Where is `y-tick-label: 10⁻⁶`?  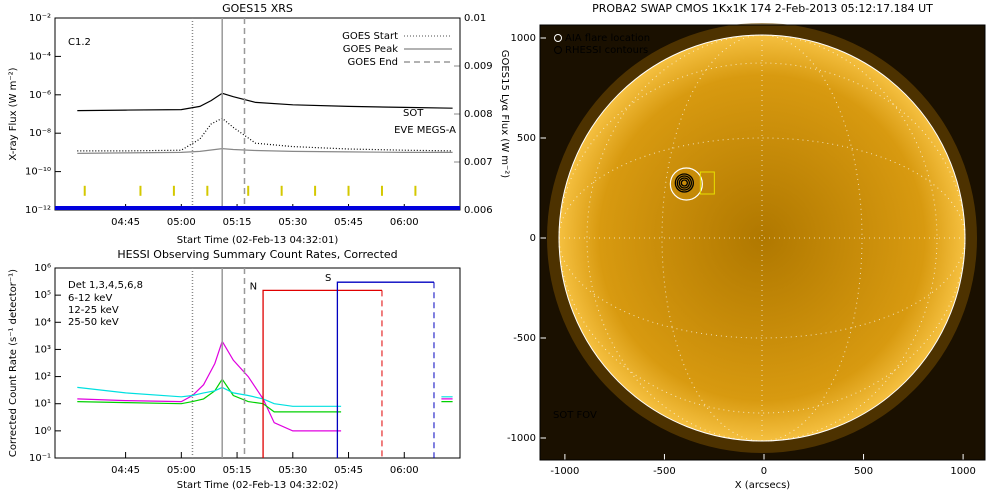
y-tick-label: 10⁻⁶ is located at coordinates (40, 95).